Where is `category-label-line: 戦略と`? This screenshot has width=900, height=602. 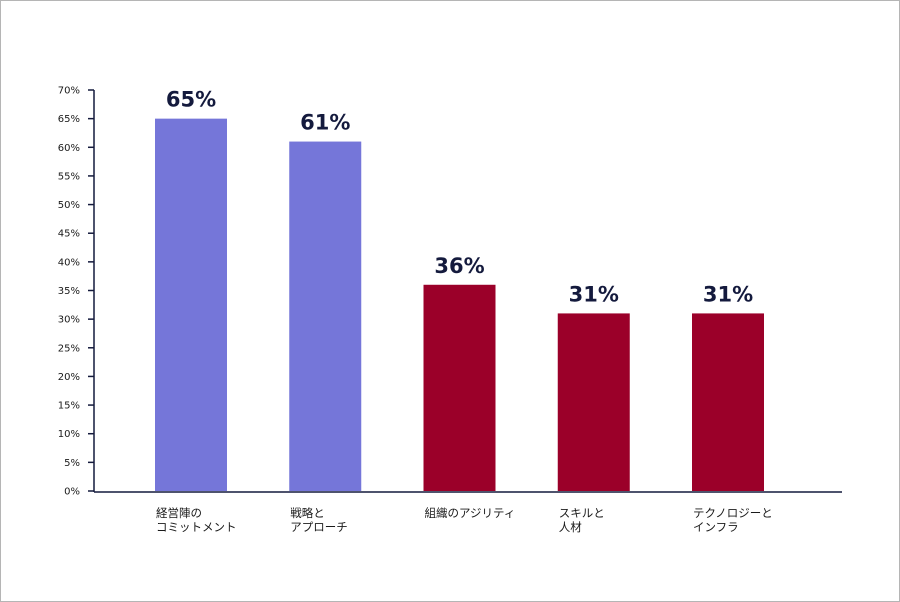
category-label-line: 戦略と is located at coordinates (307, 513).